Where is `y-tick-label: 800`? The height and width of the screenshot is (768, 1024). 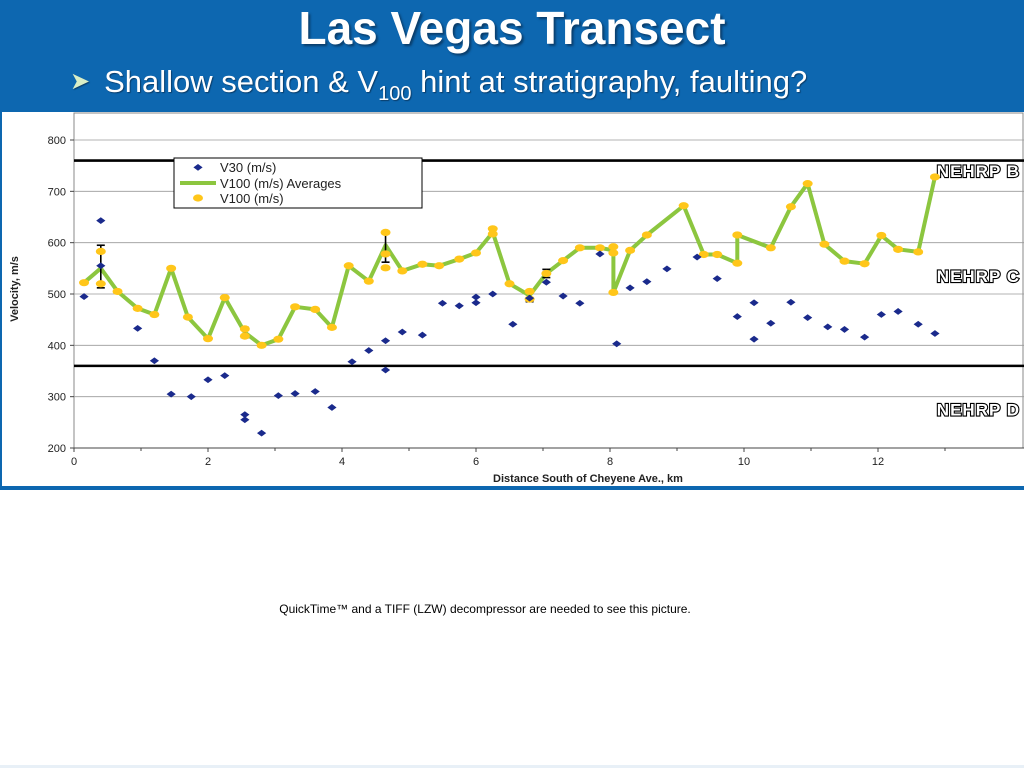 y-tick-label: 800 is located at coordinates (57, 141).